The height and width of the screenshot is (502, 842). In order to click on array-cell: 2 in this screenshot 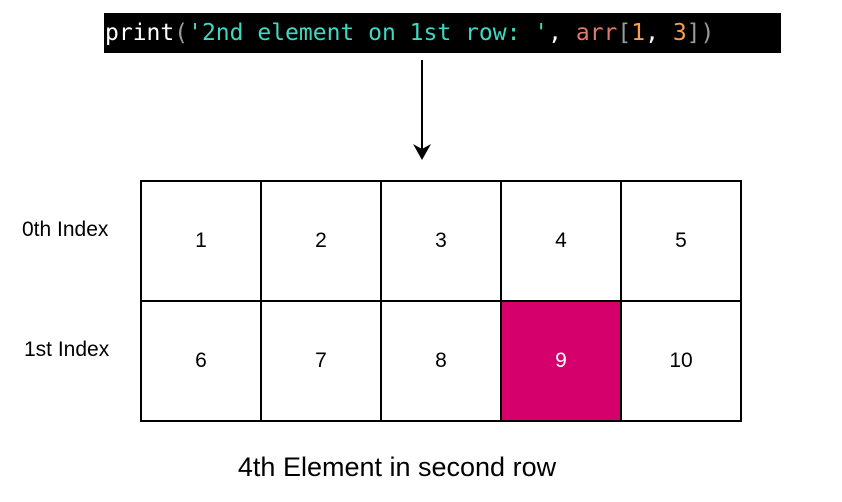, I will do `click(322, 242)`.